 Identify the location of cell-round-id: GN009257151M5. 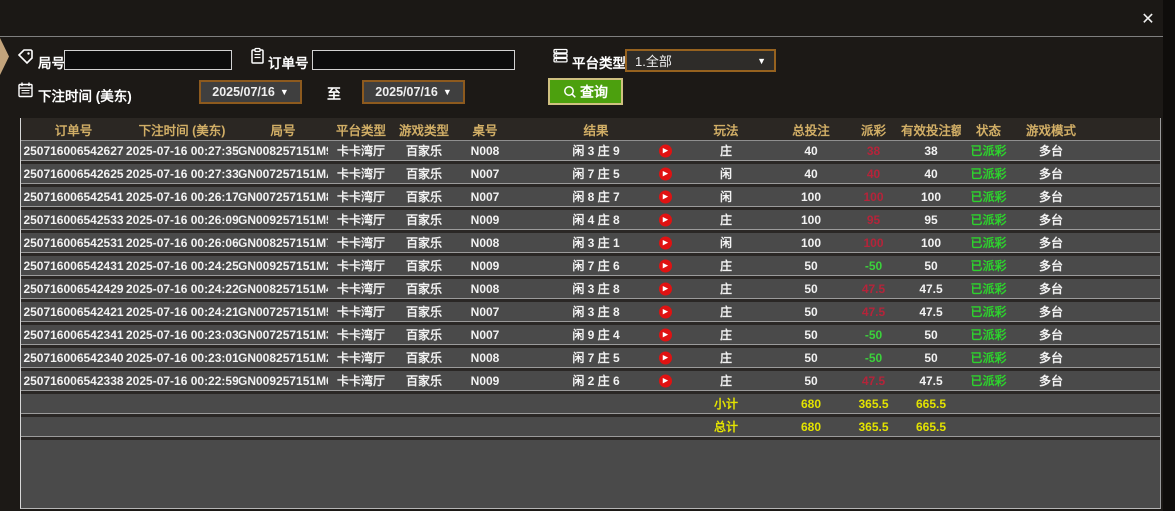
(283, 219).